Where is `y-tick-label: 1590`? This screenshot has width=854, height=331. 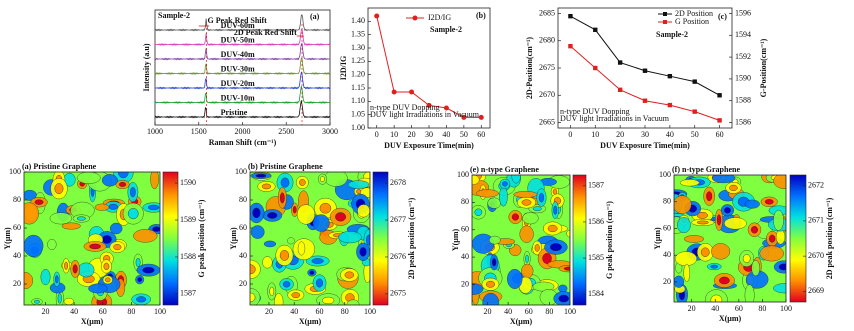
y-tick-label: 1590 is located at coordinates (743, 78).